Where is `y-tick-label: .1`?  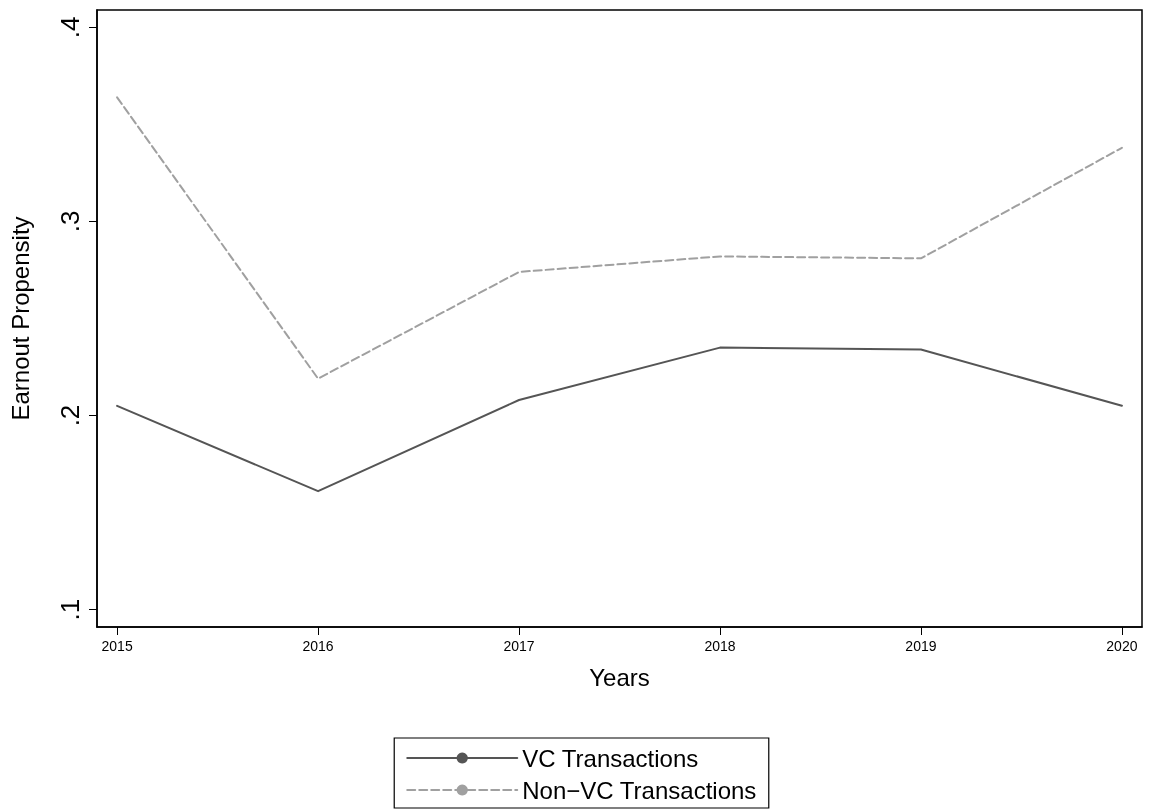
y-tick-label: .1 is located at coordinates (70, 609).